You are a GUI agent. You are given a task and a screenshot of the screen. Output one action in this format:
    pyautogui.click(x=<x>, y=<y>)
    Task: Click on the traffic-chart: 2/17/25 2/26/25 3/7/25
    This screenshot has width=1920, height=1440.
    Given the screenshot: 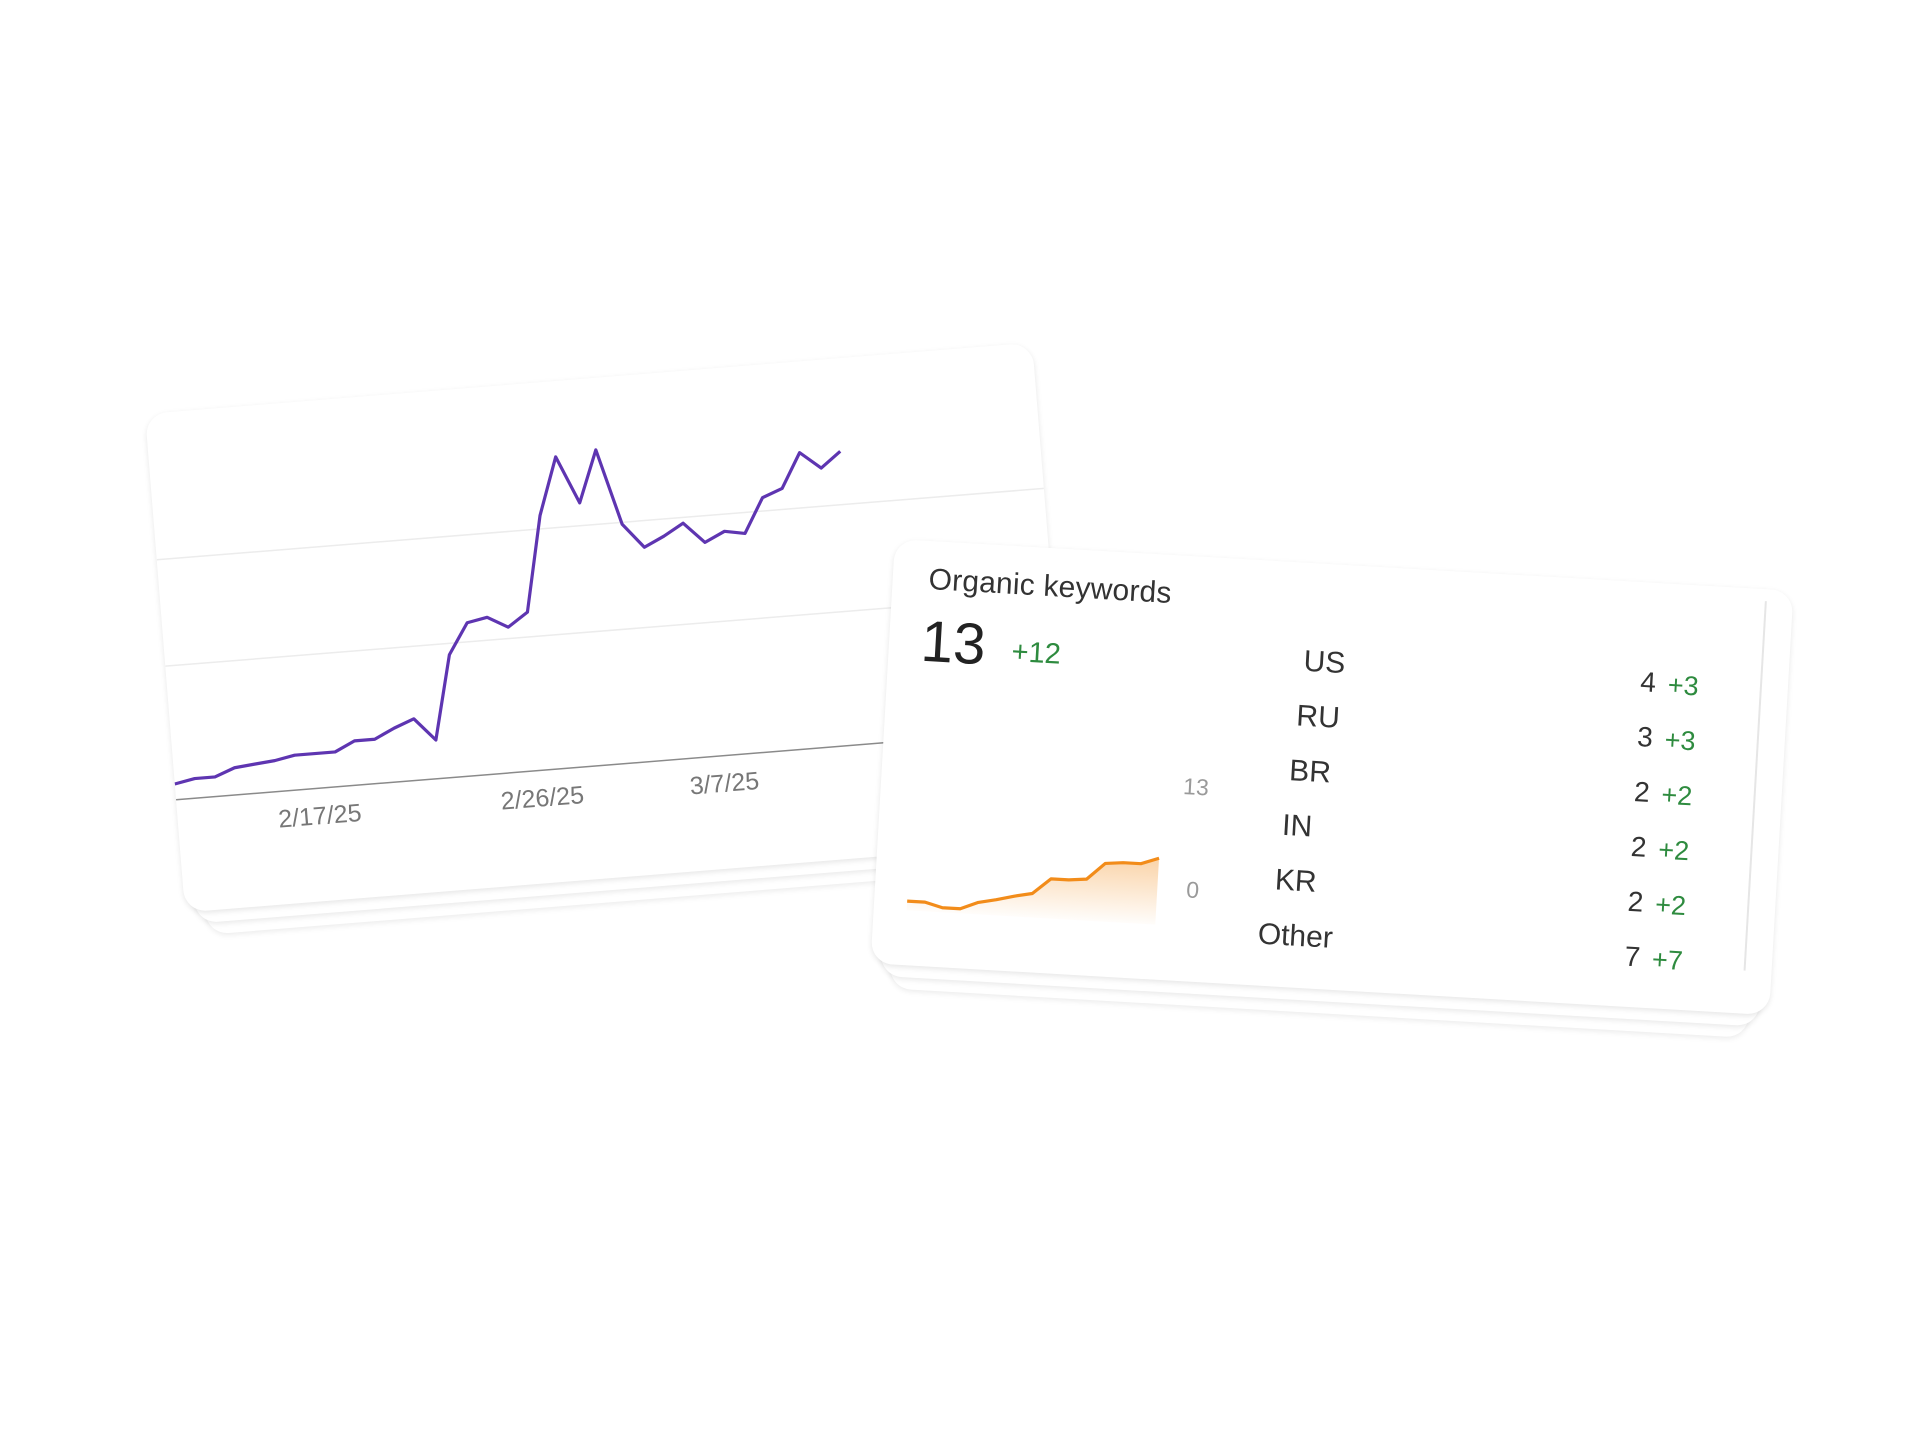 What is the action you would take?
    pyautogui.click(x=610, y=641)
    